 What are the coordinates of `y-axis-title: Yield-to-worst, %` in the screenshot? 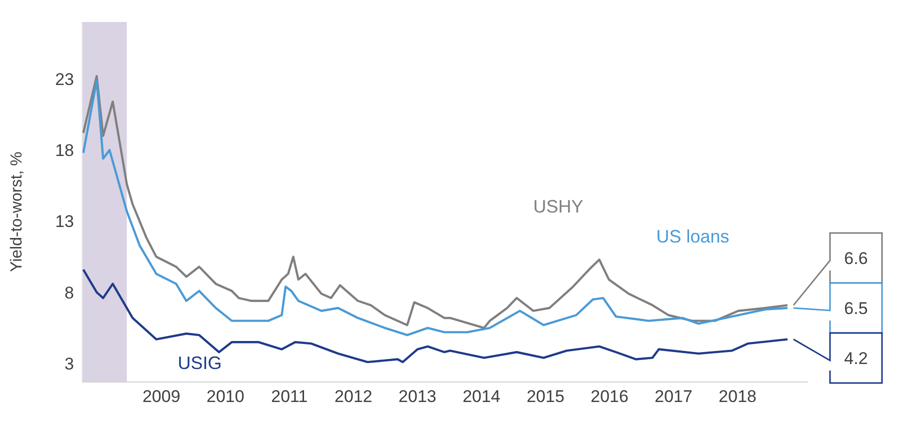 It's located at (17, 212).